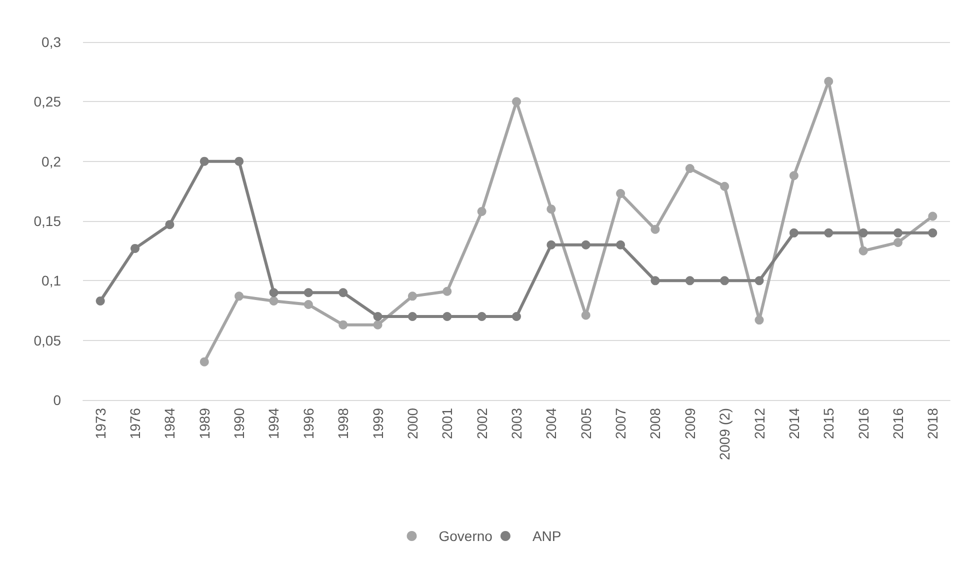 This screenshot has height=566, width=968. I want to click on x-tick-label: 2008, so click(655, 424).